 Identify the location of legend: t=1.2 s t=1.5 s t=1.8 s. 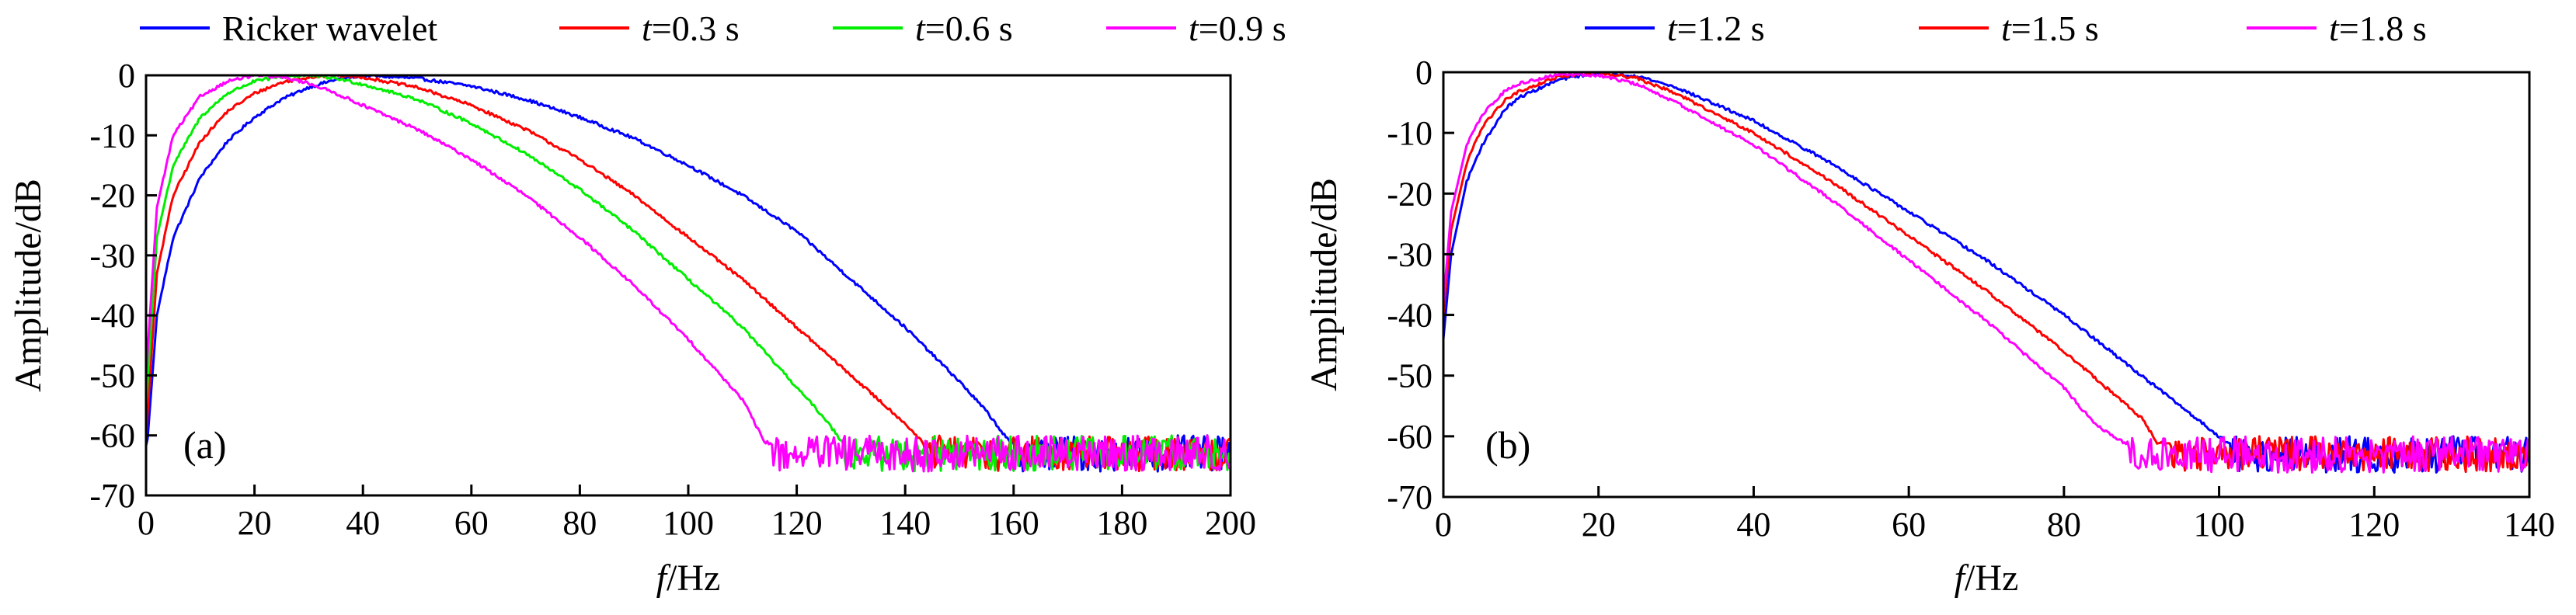
(2006, 28).